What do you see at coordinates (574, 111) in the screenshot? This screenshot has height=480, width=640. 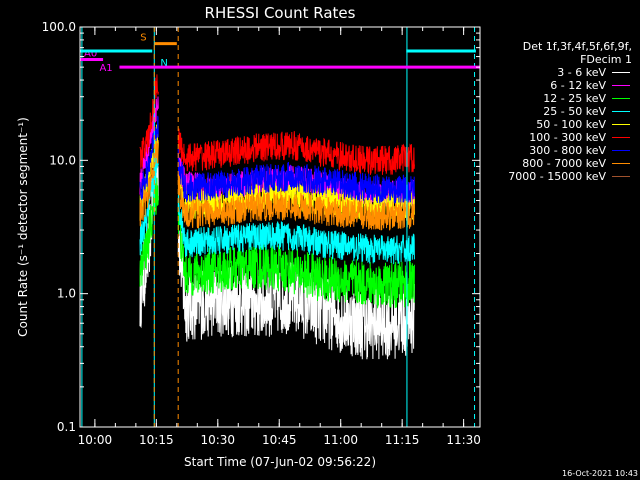 I see `legend-label: 25 - 50 keV` at bounding box center [574, 111].